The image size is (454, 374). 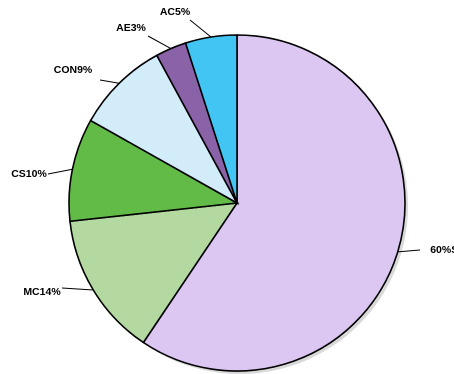 What do you see at coordinates (73, 70) in the screenshot?
I see `slice-label: CON9%` at bounding box center [73, 70].